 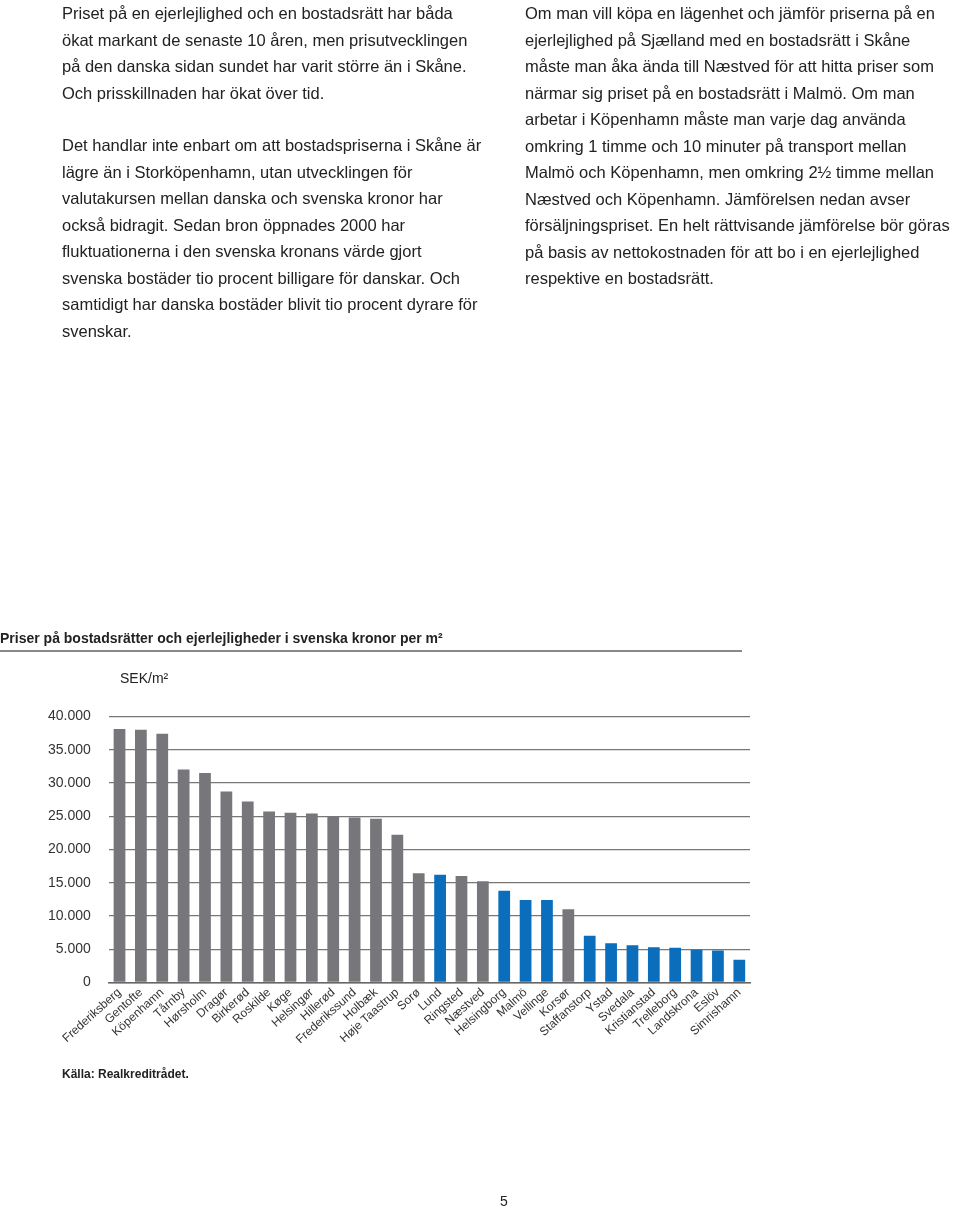 What do you see at coordinates (69, 881) in the screenshot?
I see `y-tick-label: 15.000` at bounding box center [69, 881].